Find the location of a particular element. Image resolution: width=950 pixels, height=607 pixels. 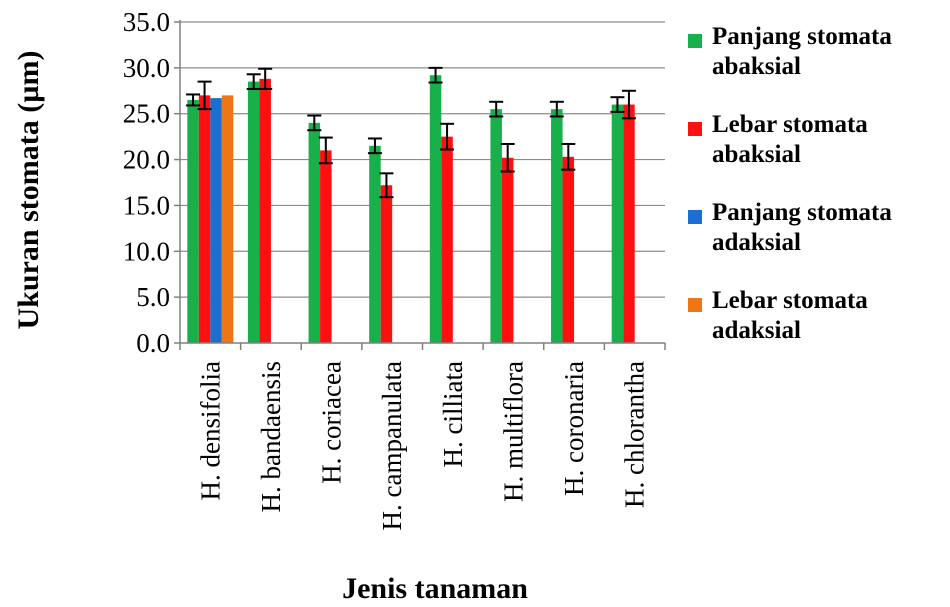

legend-item-lebar-abaksial: Lebar stomata abaksial is located at coordinates (819, 154).